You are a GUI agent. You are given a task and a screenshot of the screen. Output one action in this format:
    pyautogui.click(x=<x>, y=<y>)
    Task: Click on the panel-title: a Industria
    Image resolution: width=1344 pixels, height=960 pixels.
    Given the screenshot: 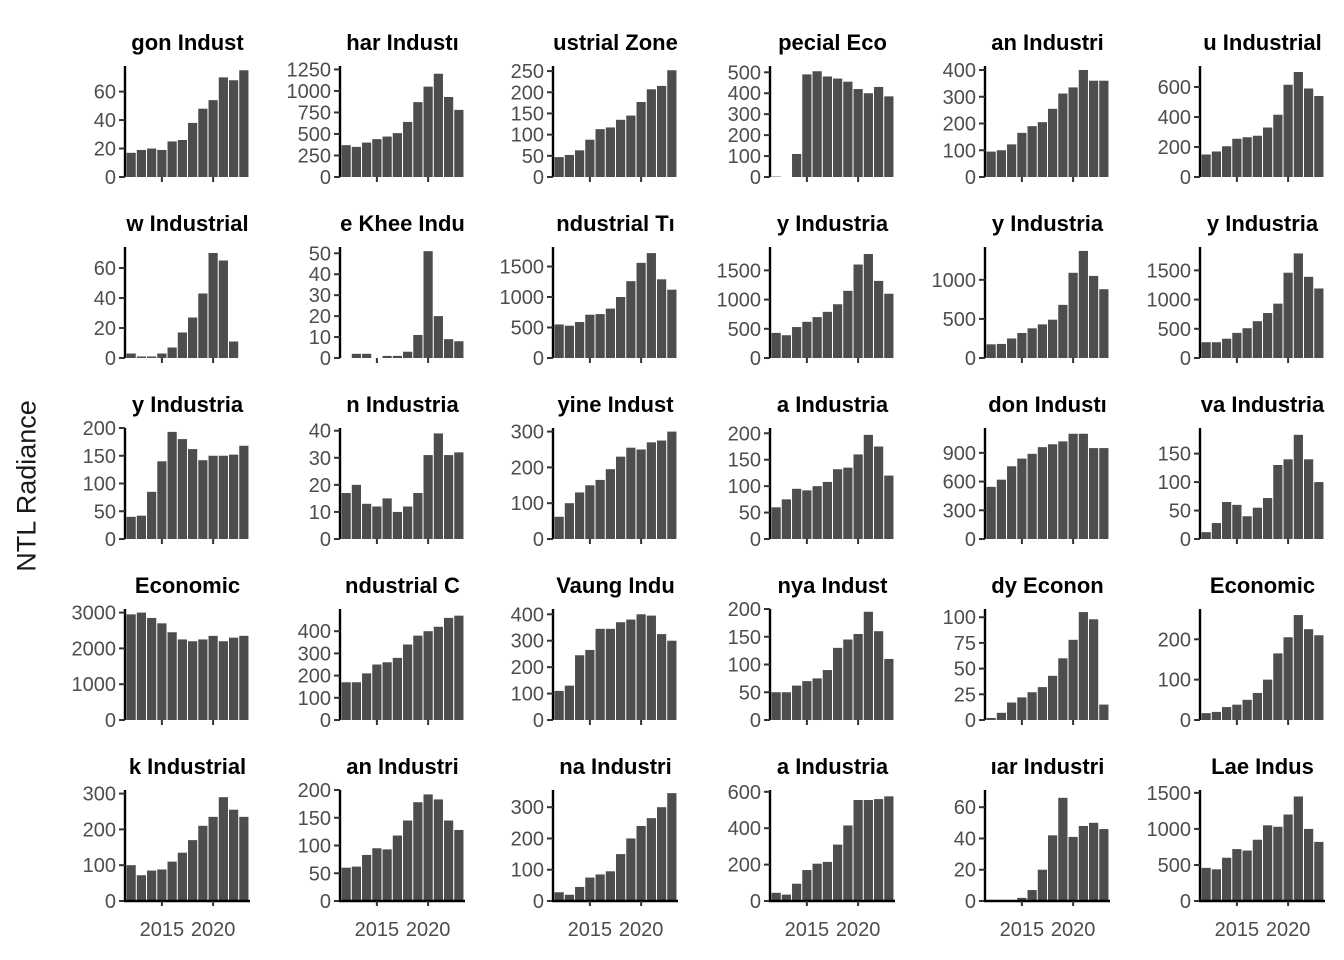 What is the action you would take?
    pyautogui.click(x=833, y=766)
    